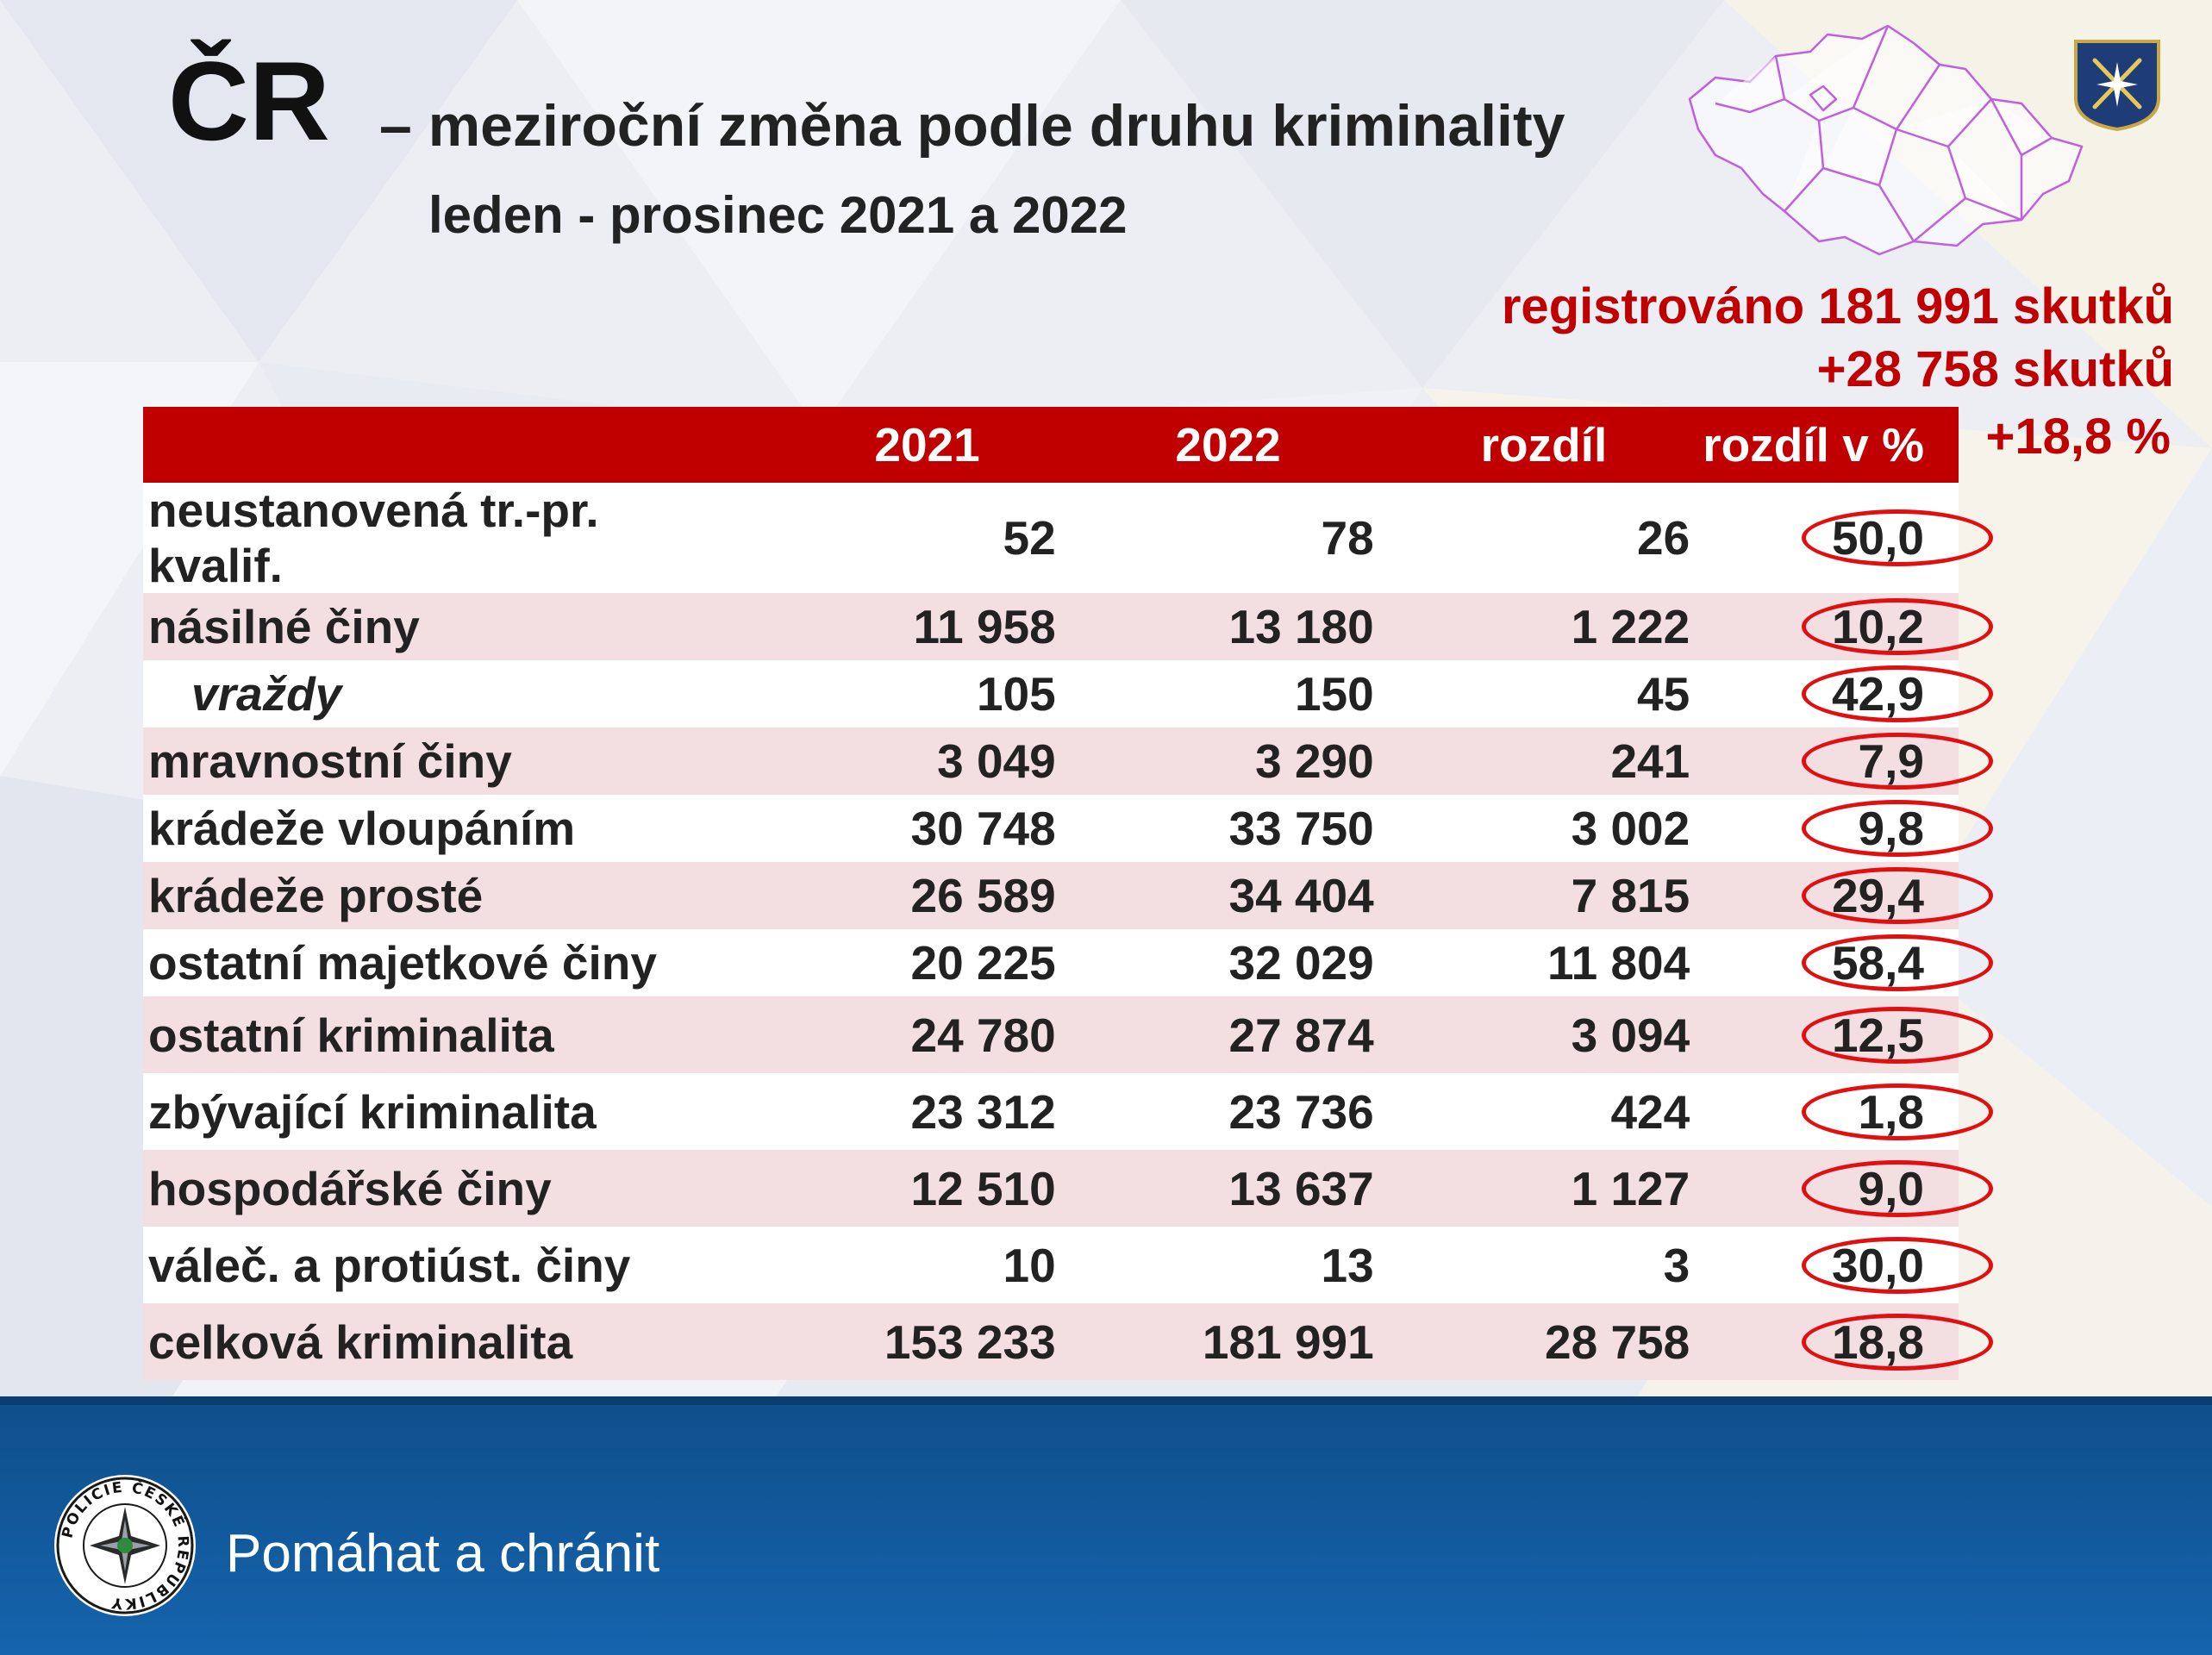 This screenshot has height=1655, width=2212. What do you see at coordinates (1531, 829) in the screenshot?
I see `value-diff: 3 002` at bounding box center [1531, 829].